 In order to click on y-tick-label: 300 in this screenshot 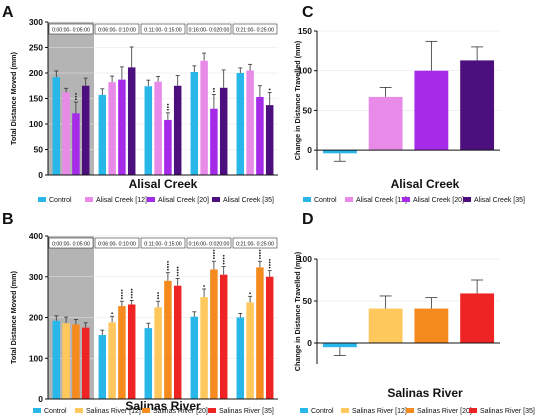, I will do `click(36, 277)`.